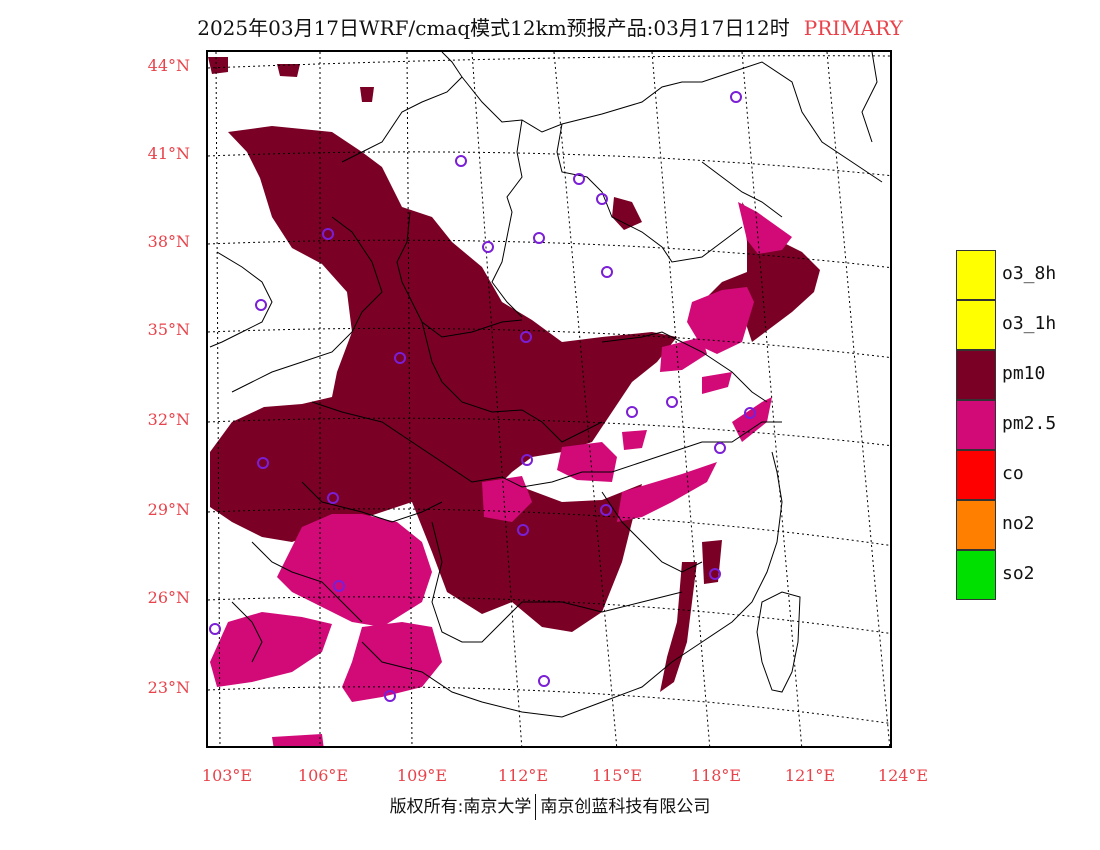 The height and width of the screenshot is (850, 1100). I want to click on lat-label-38: 38°N, so click(168, 241).